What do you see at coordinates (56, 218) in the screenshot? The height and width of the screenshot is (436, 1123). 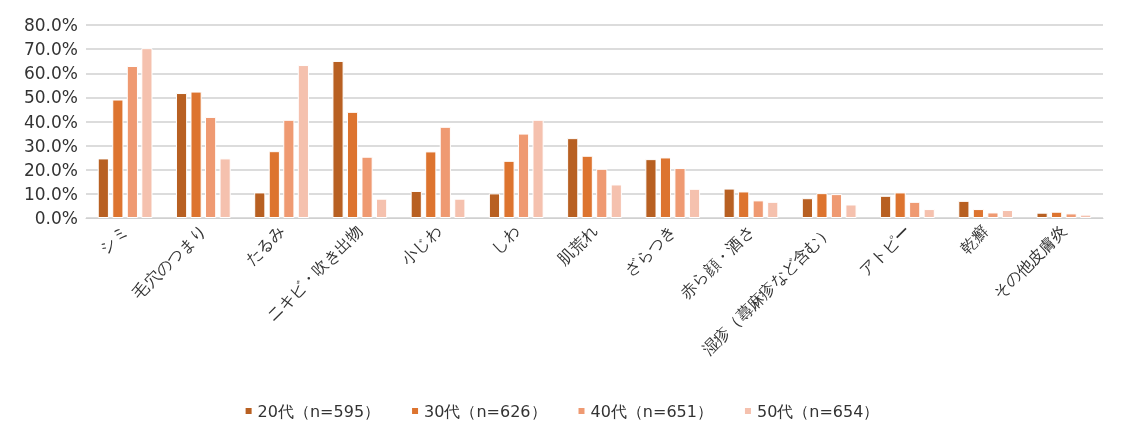 I see `y-tick-label: 0.0%` at bounding box center [56, 218].